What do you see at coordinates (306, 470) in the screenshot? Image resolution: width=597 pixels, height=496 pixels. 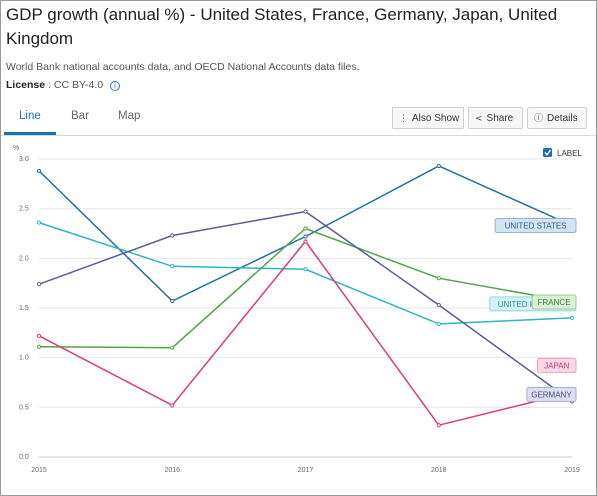 I see `x-tick-label: 2017` at bounding box center [306, 470].